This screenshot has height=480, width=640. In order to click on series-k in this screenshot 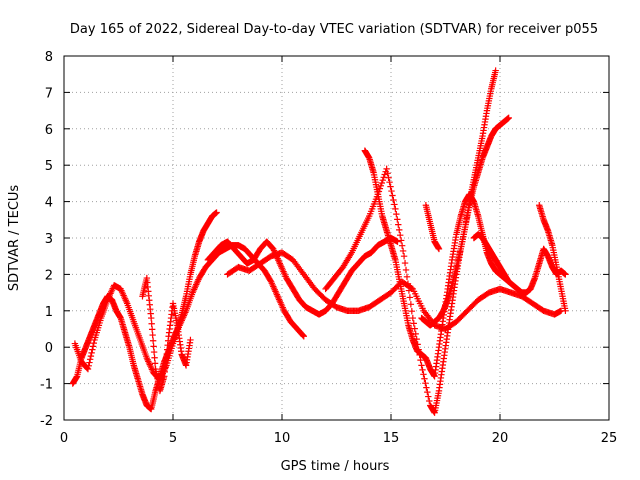, I will do `click(166, 334)`.